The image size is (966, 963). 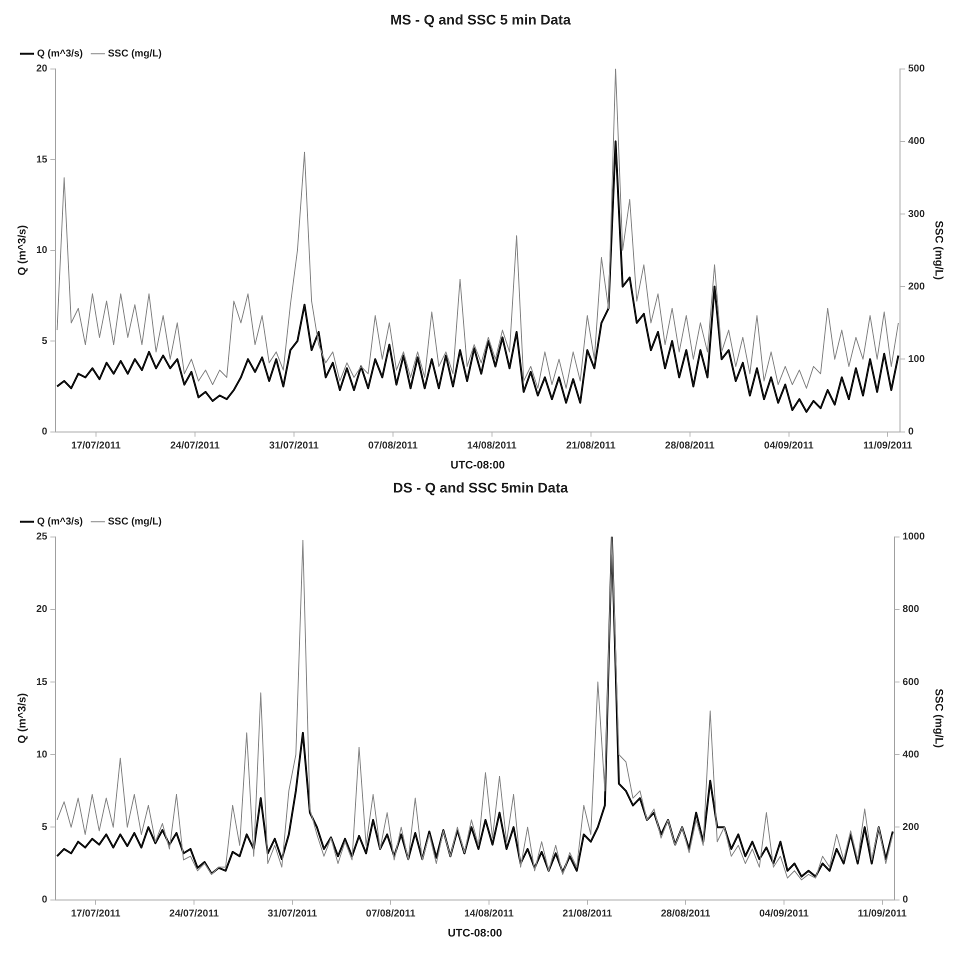 What do you see at coordinates (917, 69) in the screenshot?
I see `y2-tick-label: 500` at bounding box center [917, 69].